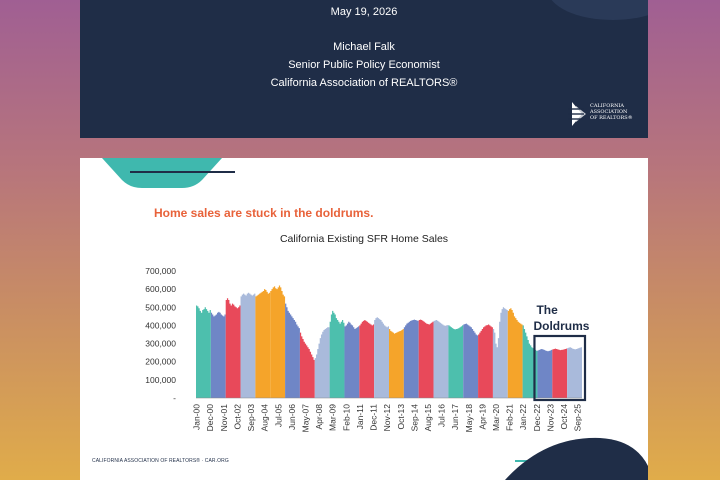 This screenshot has height=480, width=720. What do you see at coordinates (576, 458) in the screenshot?
I see `decorative-corner-shape` at bounding box center [576, 458].